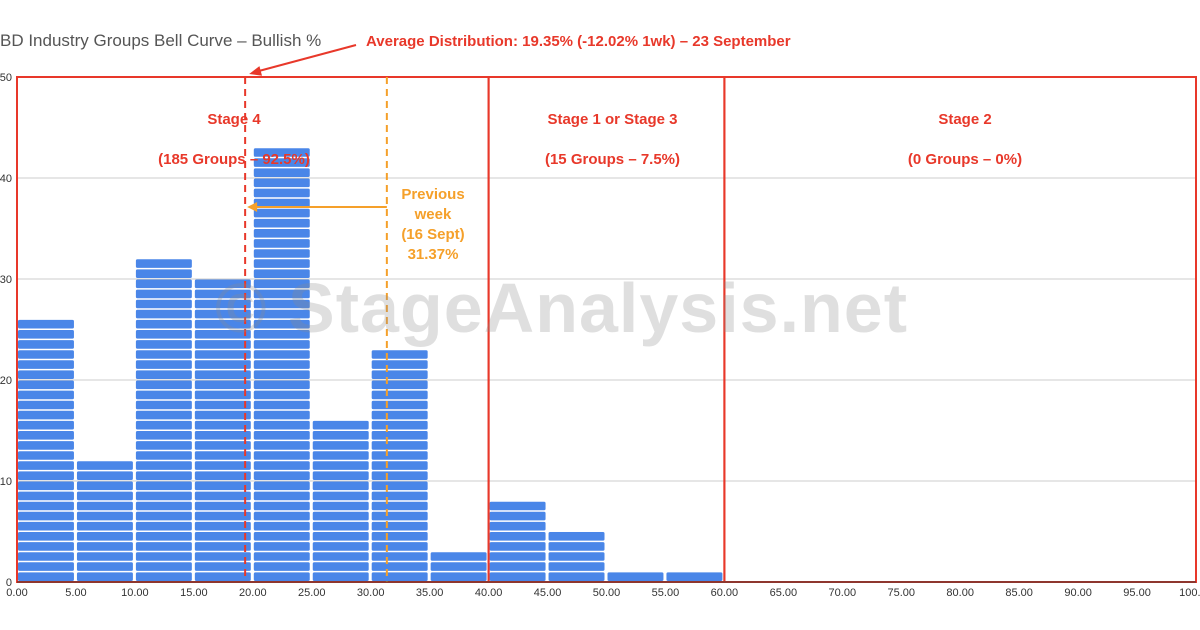 The width and height of the screenshot is (1200, 630). Describe the element at coordinates (6, 381) in the screenshot. I see `y-tick-label: 20` at that location.